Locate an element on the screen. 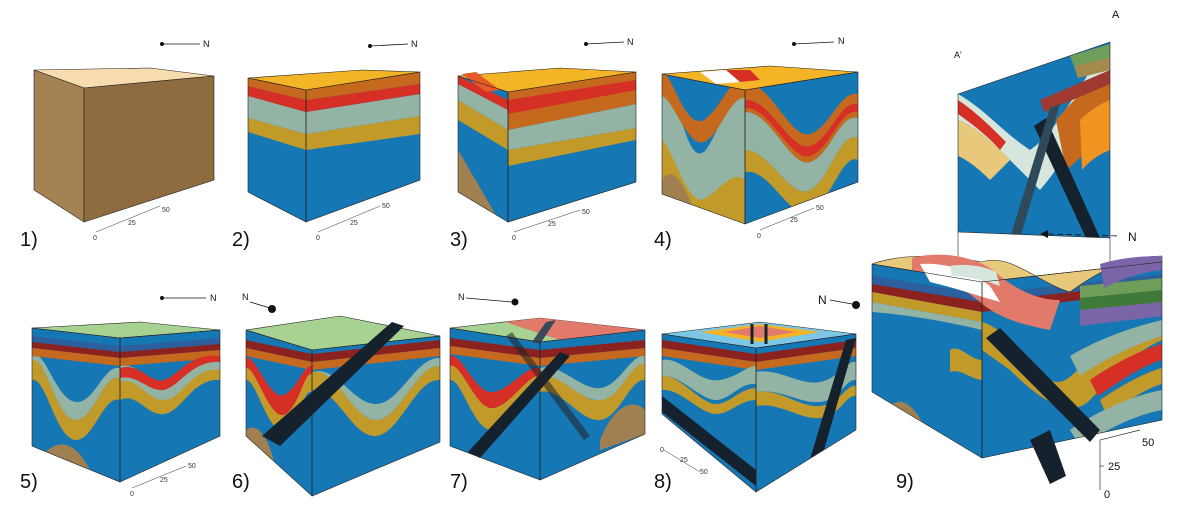 The width and height of the screenshot is (1194, 508). panel-7-label: 7) is located at coordinates (459, 482).